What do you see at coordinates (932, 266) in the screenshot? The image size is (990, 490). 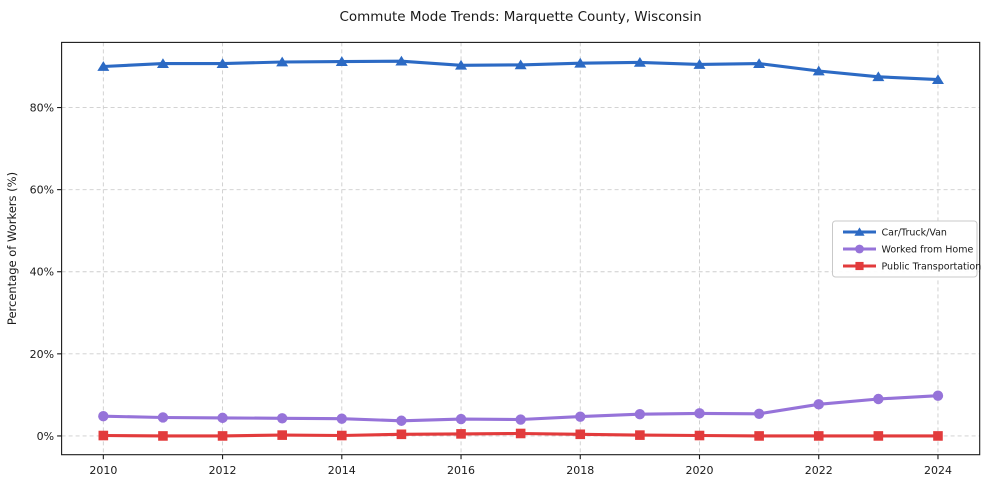 I see `legend-label-public-transportation: Public Transportation` at bounding box center [932, 266].